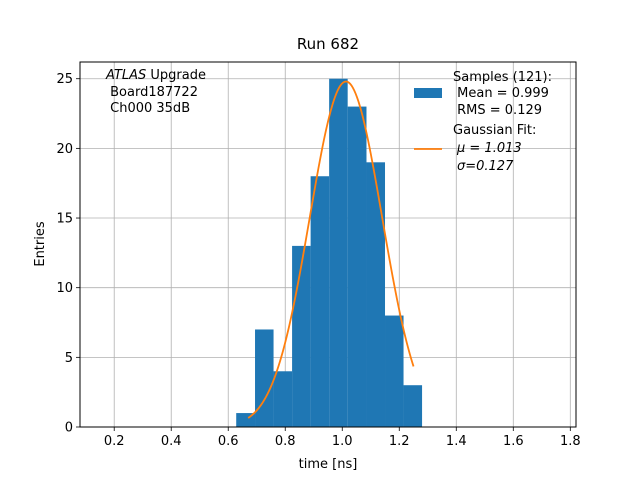  I want to click on x-tick-label: 0.8, so click(285, 441).